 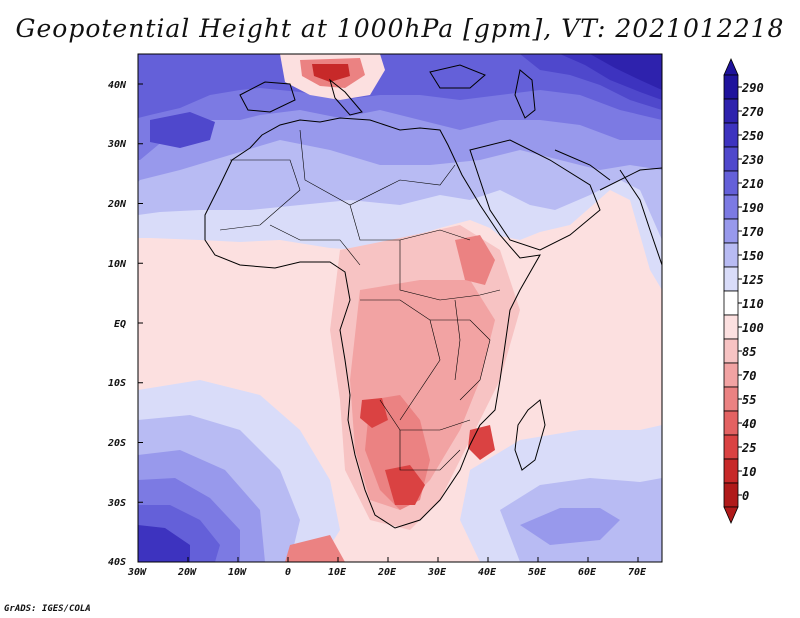 What do you see at coordinates (187, 572) in the screenshot?
I see `lon-label-20w: 20W` at bounding box center [187, 572].